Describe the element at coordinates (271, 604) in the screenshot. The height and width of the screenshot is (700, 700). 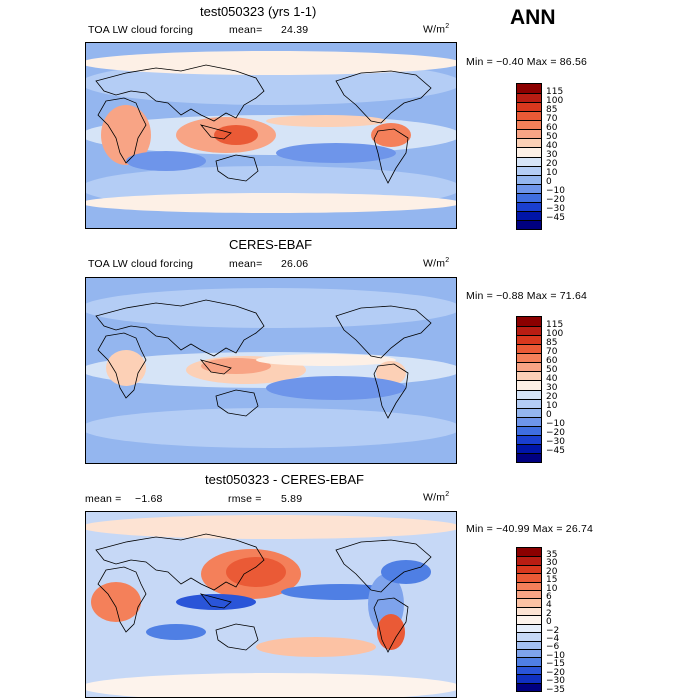
I see `panel-diff-map` at that location.